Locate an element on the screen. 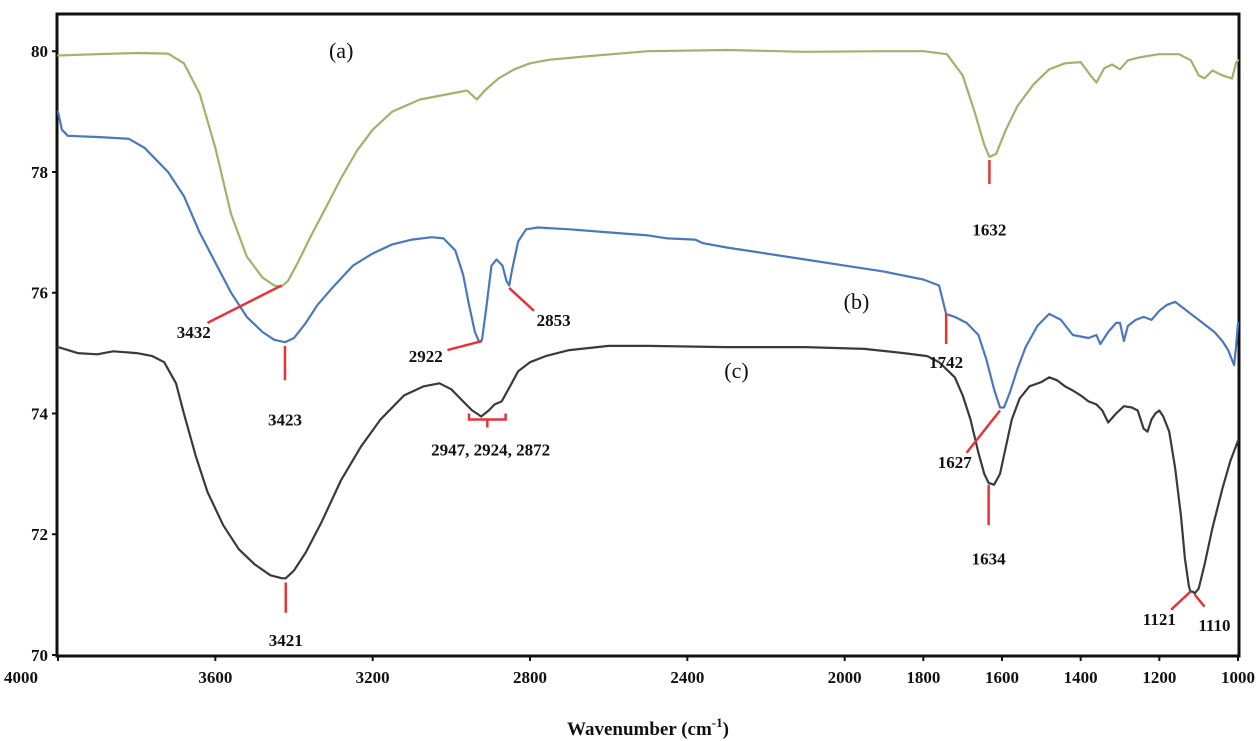  y-tick-label: 80 is located at coordinates (39, 51).